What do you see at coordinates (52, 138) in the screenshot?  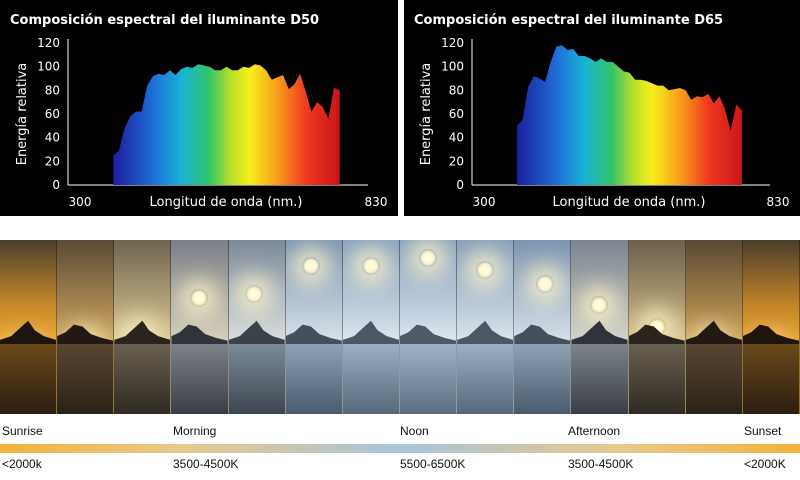 I see `y-tick-label: 40` at bounding box center [52, 138].